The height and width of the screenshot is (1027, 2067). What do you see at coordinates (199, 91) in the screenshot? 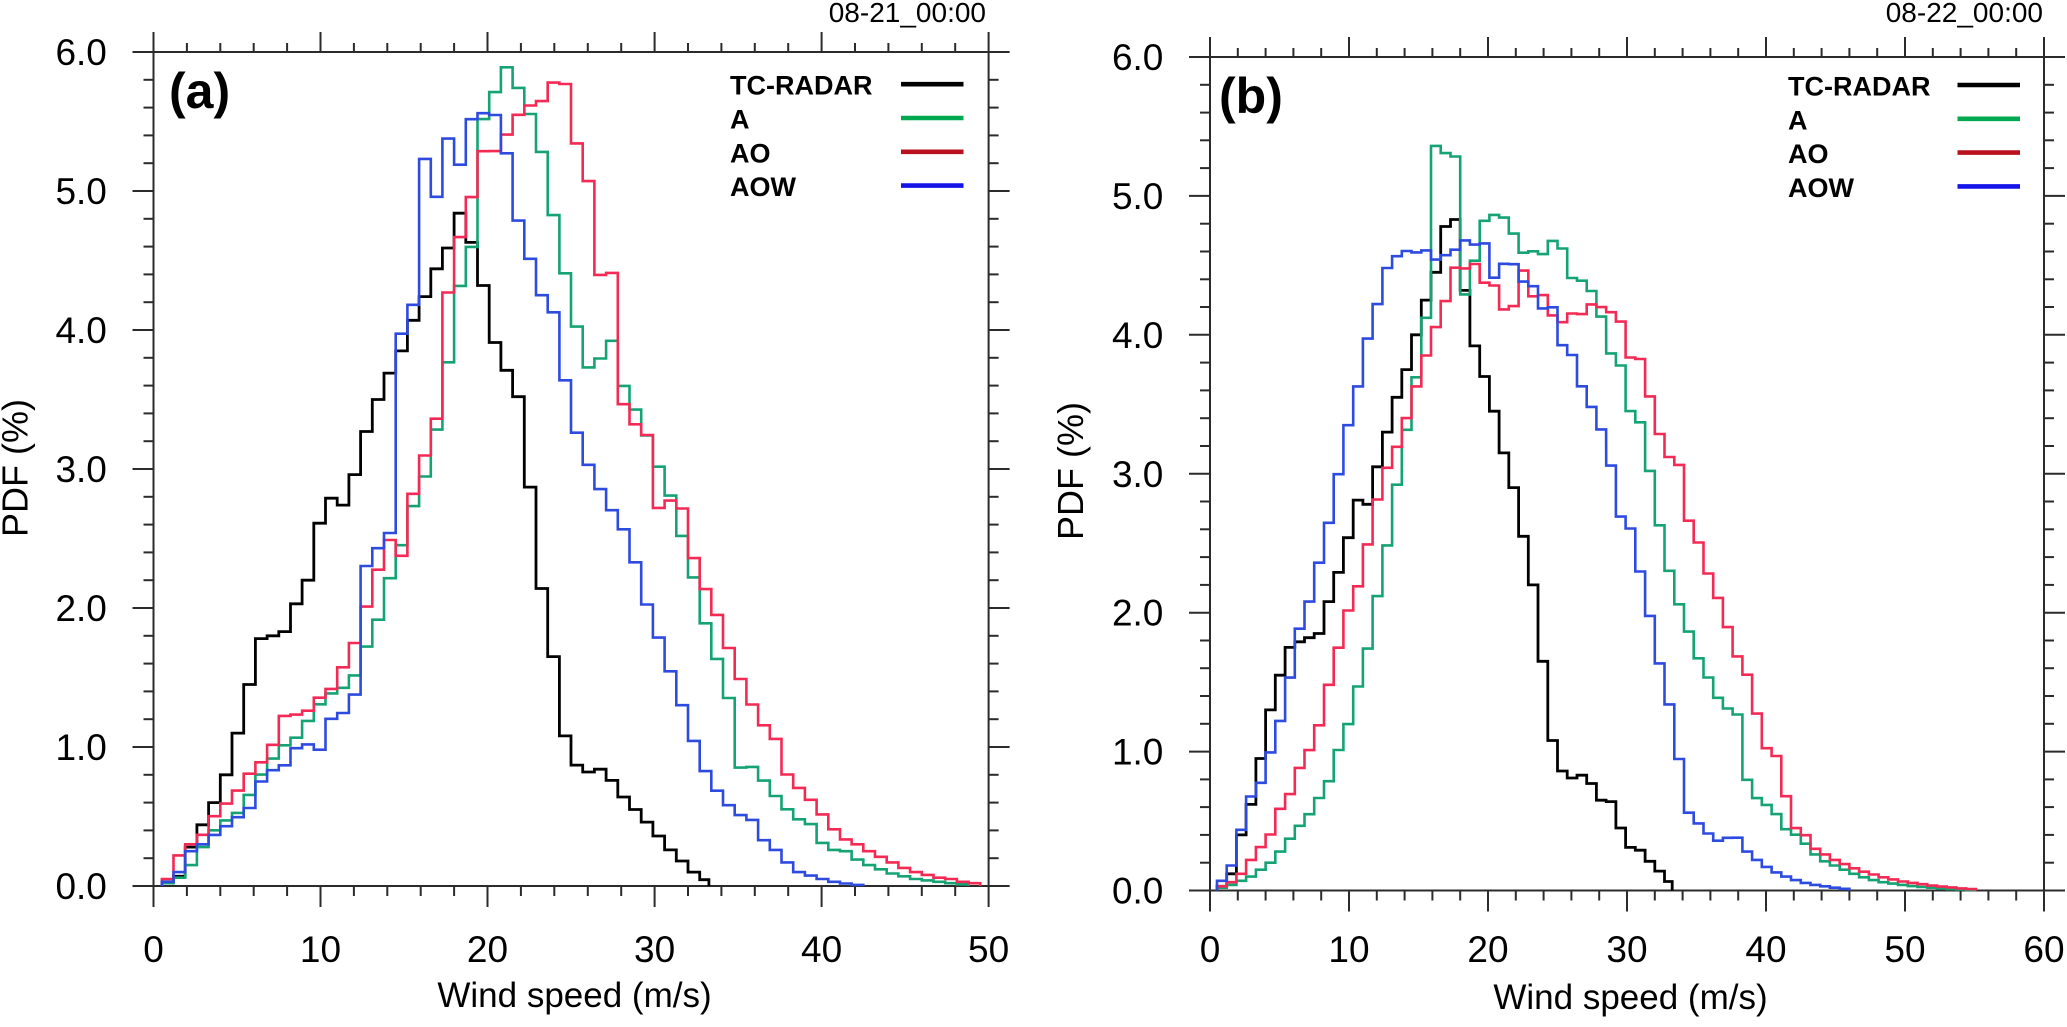
I see `svg-text: (a)` at bounding box center [199, 91].